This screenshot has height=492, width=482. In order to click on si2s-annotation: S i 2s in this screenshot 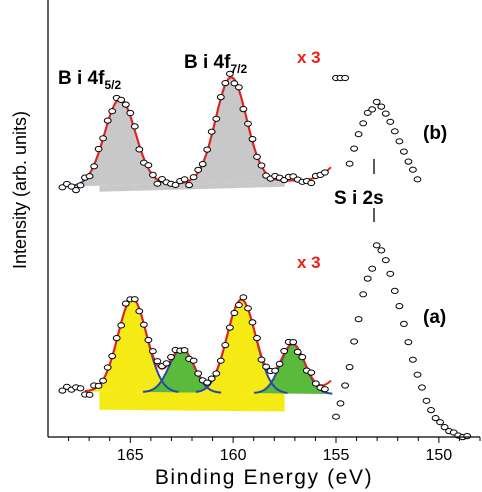, I will do `click(359, 198)`.